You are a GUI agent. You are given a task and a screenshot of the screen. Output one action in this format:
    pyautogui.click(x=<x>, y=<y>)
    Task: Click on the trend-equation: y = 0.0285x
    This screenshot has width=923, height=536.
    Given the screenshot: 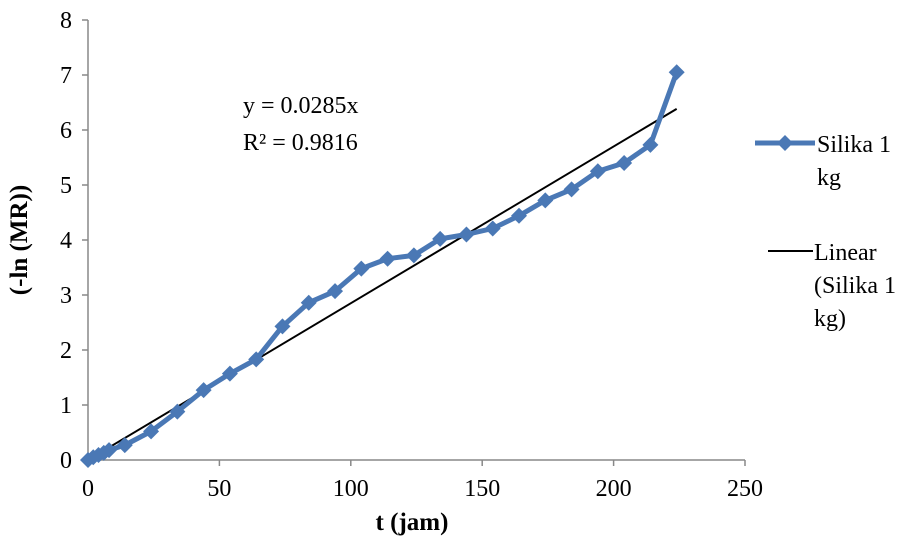 What is the action you would take?
    pyautogui.click(x=301, y=106)
    